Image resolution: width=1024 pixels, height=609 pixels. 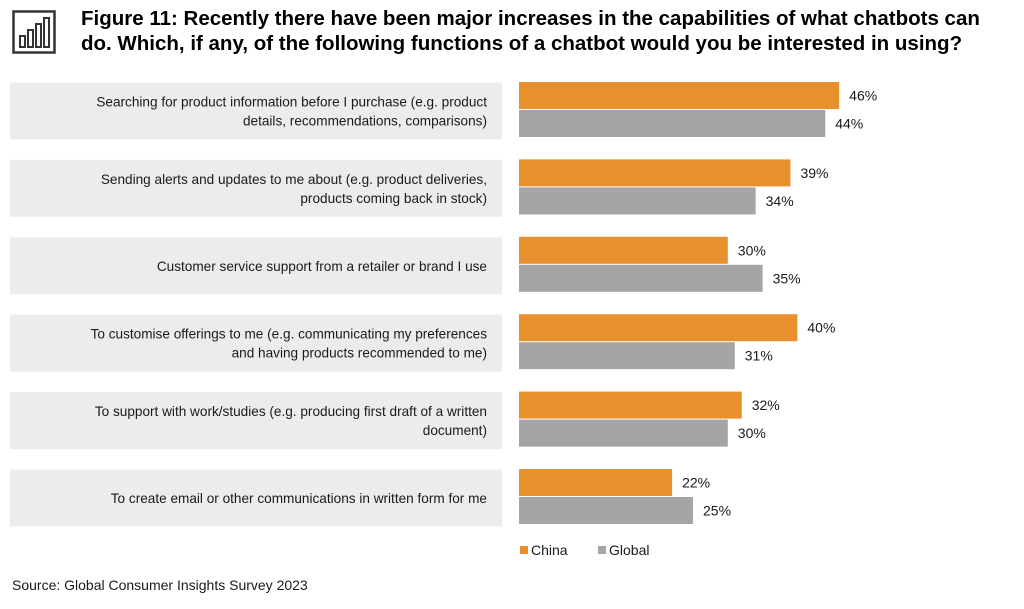 What do you see at coordinates (821, 328) in the screenshot?
I see `data-label: 40%` at bounding box center [821, 328].